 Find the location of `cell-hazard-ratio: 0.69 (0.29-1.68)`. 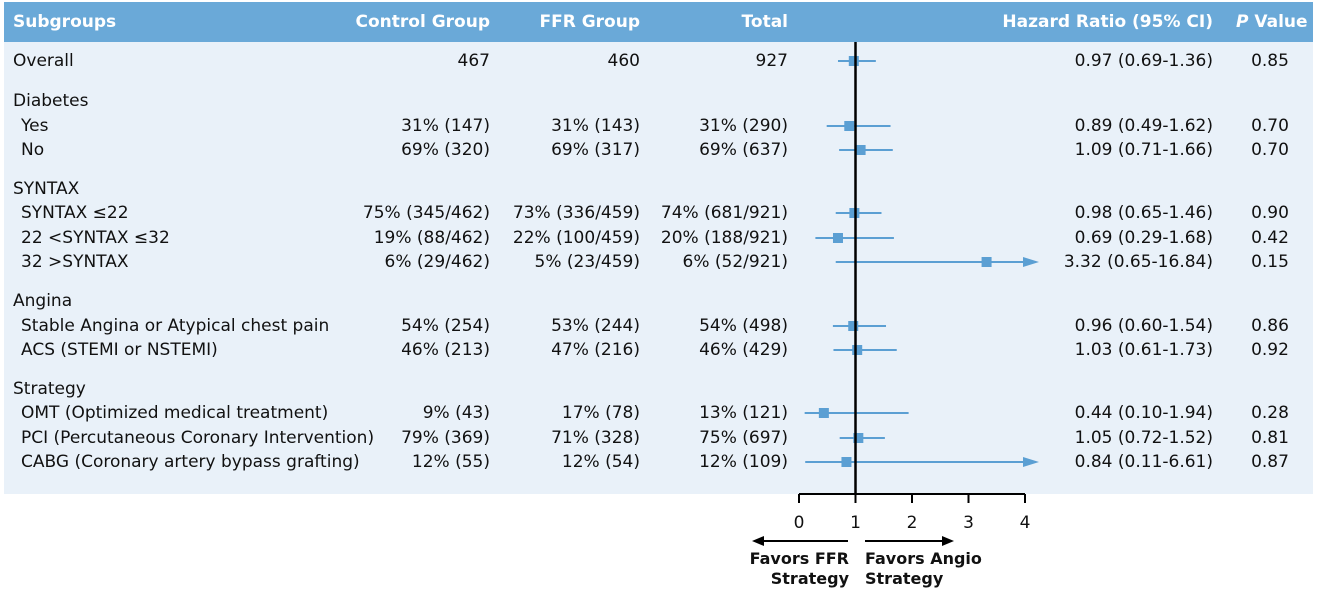

cell-hazard-ratio: 0.69 (0.29-1.68) is located at coordinates (1143, 238).